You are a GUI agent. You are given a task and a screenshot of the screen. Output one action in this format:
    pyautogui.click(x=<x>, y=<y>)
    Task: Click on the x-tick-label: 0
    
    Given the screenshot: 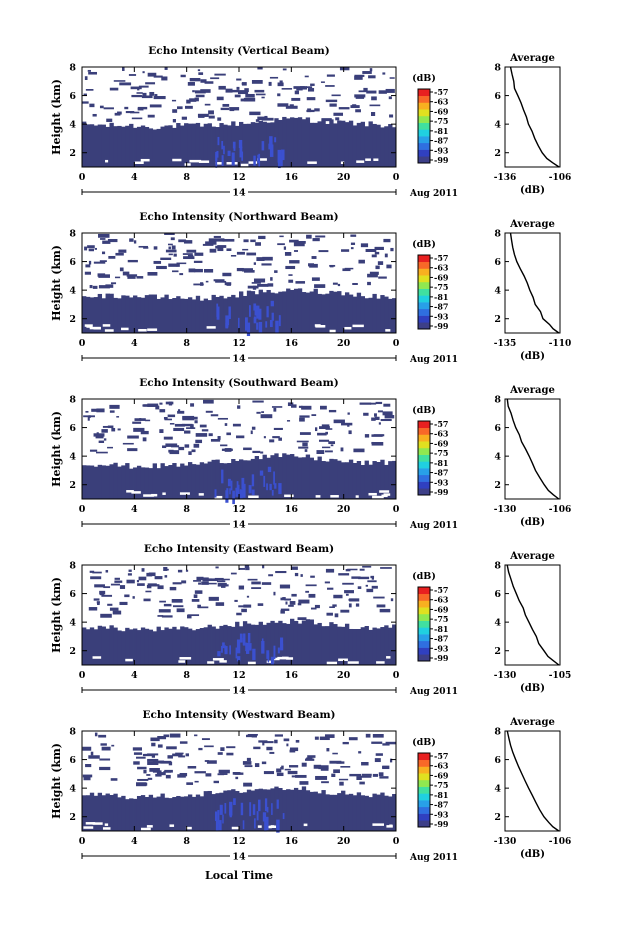 What is the action you would take?
    pyautogui.click(x=82, y=177)
    